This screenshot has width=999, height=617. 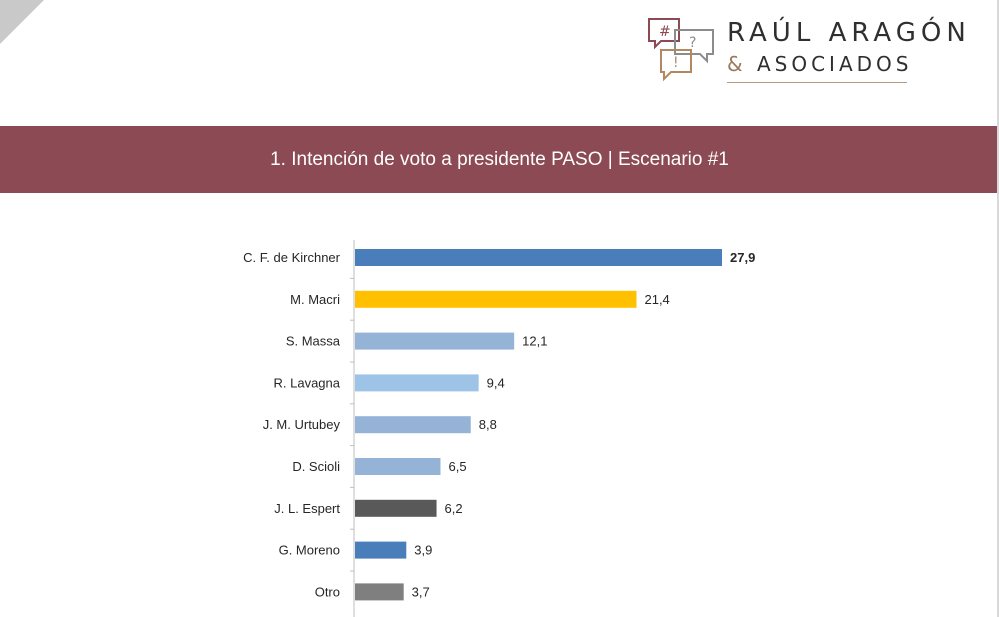 I want to click on category-label: S. Massa, so click(x=313, y=341).